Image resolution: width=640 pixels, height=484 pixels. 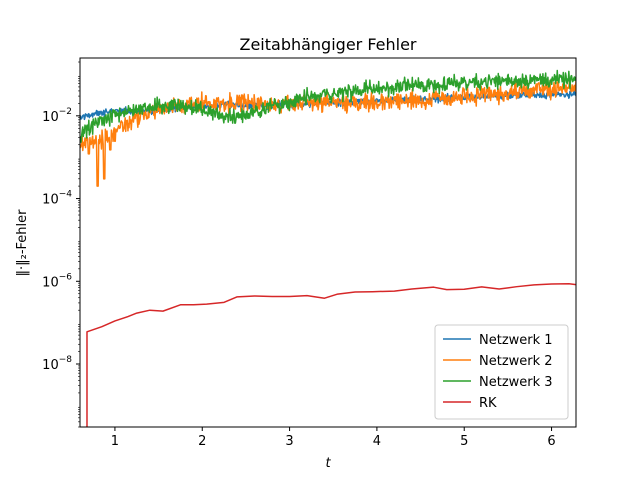 What do you see at coordinates (516, 361) in the screenshot?
I see `legend-label: Netzwerk 2` at bounding box center [516, 361].